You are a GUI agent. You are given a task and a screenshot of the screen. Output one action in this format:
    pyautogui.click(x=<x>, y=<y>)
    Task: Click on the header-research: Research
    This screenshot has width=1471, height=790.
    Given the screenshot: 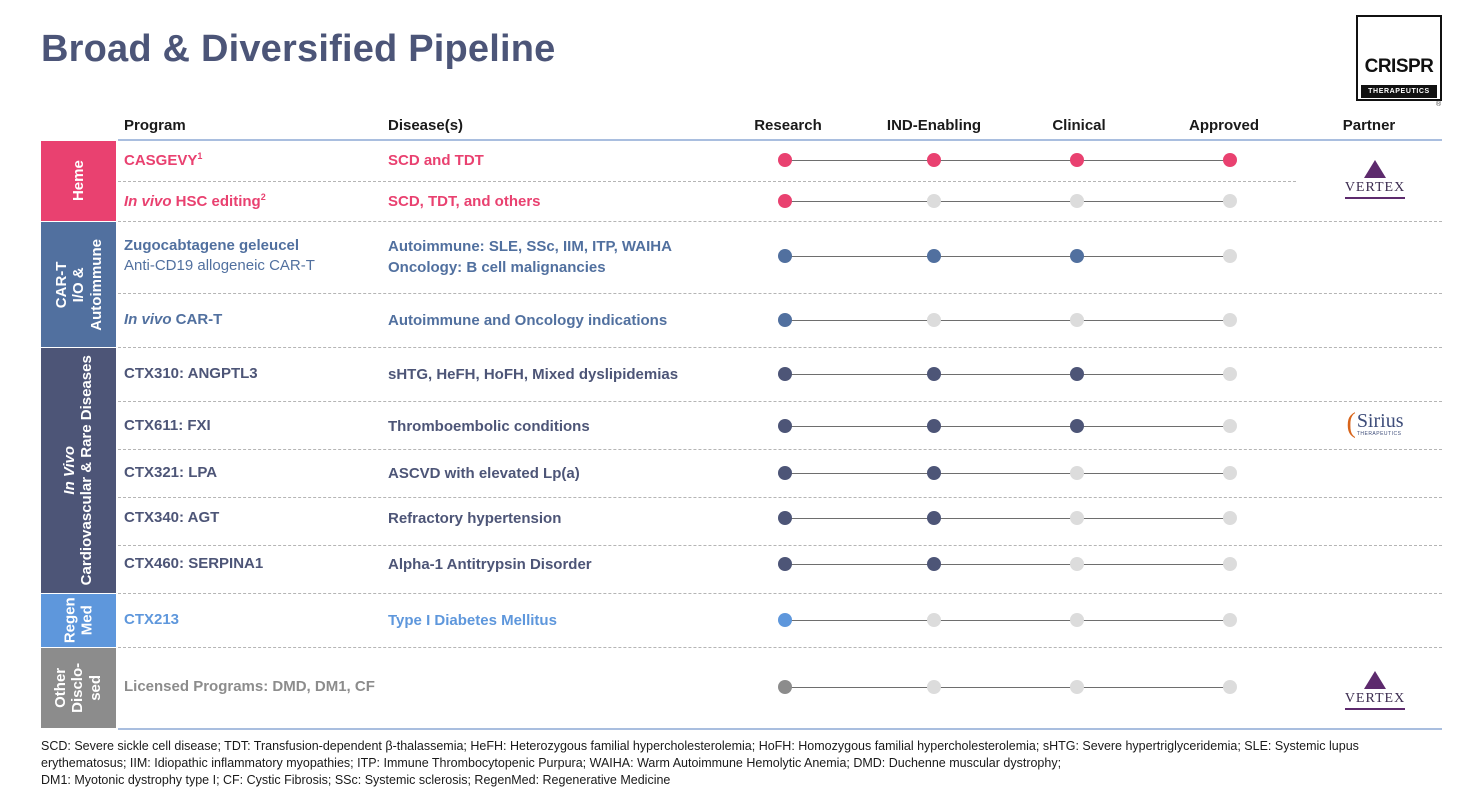 What is the action you would take?
    pyautogui.click(x=788, y=125)
    